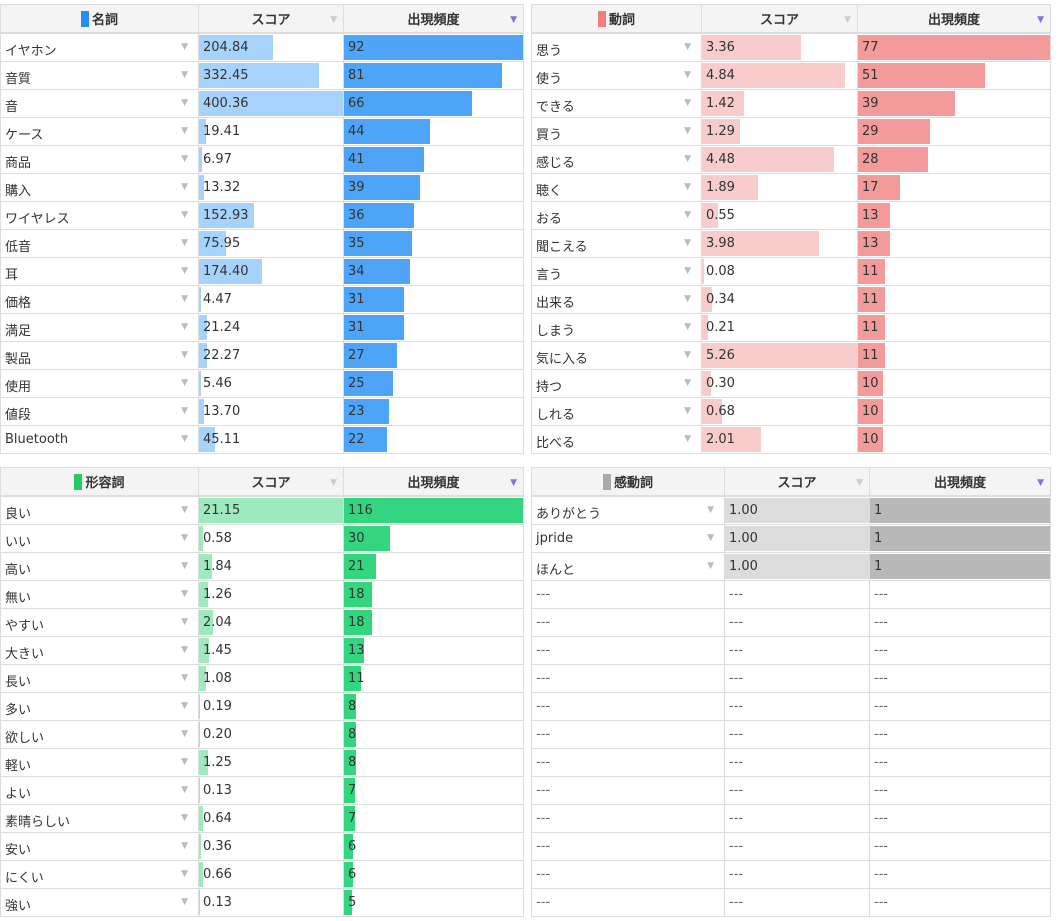 This screenshot has width=1058, height=921. Describe the element at coordinates (617, 131) in the screenshot. I see `word-cell: 買う ▼` at that location.